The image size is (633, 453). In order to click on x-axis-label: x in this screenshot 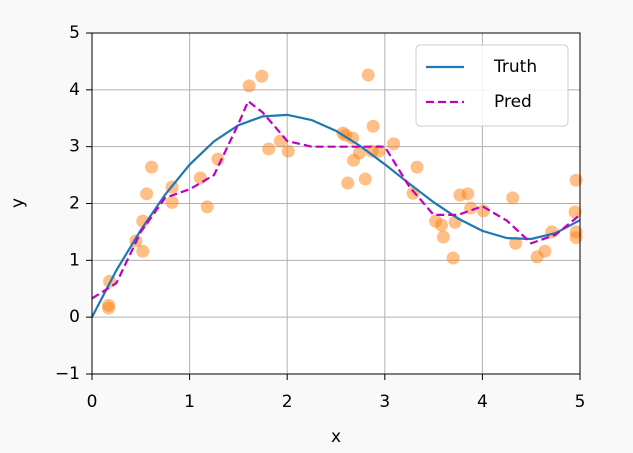, I will do `click(336, 437)`.